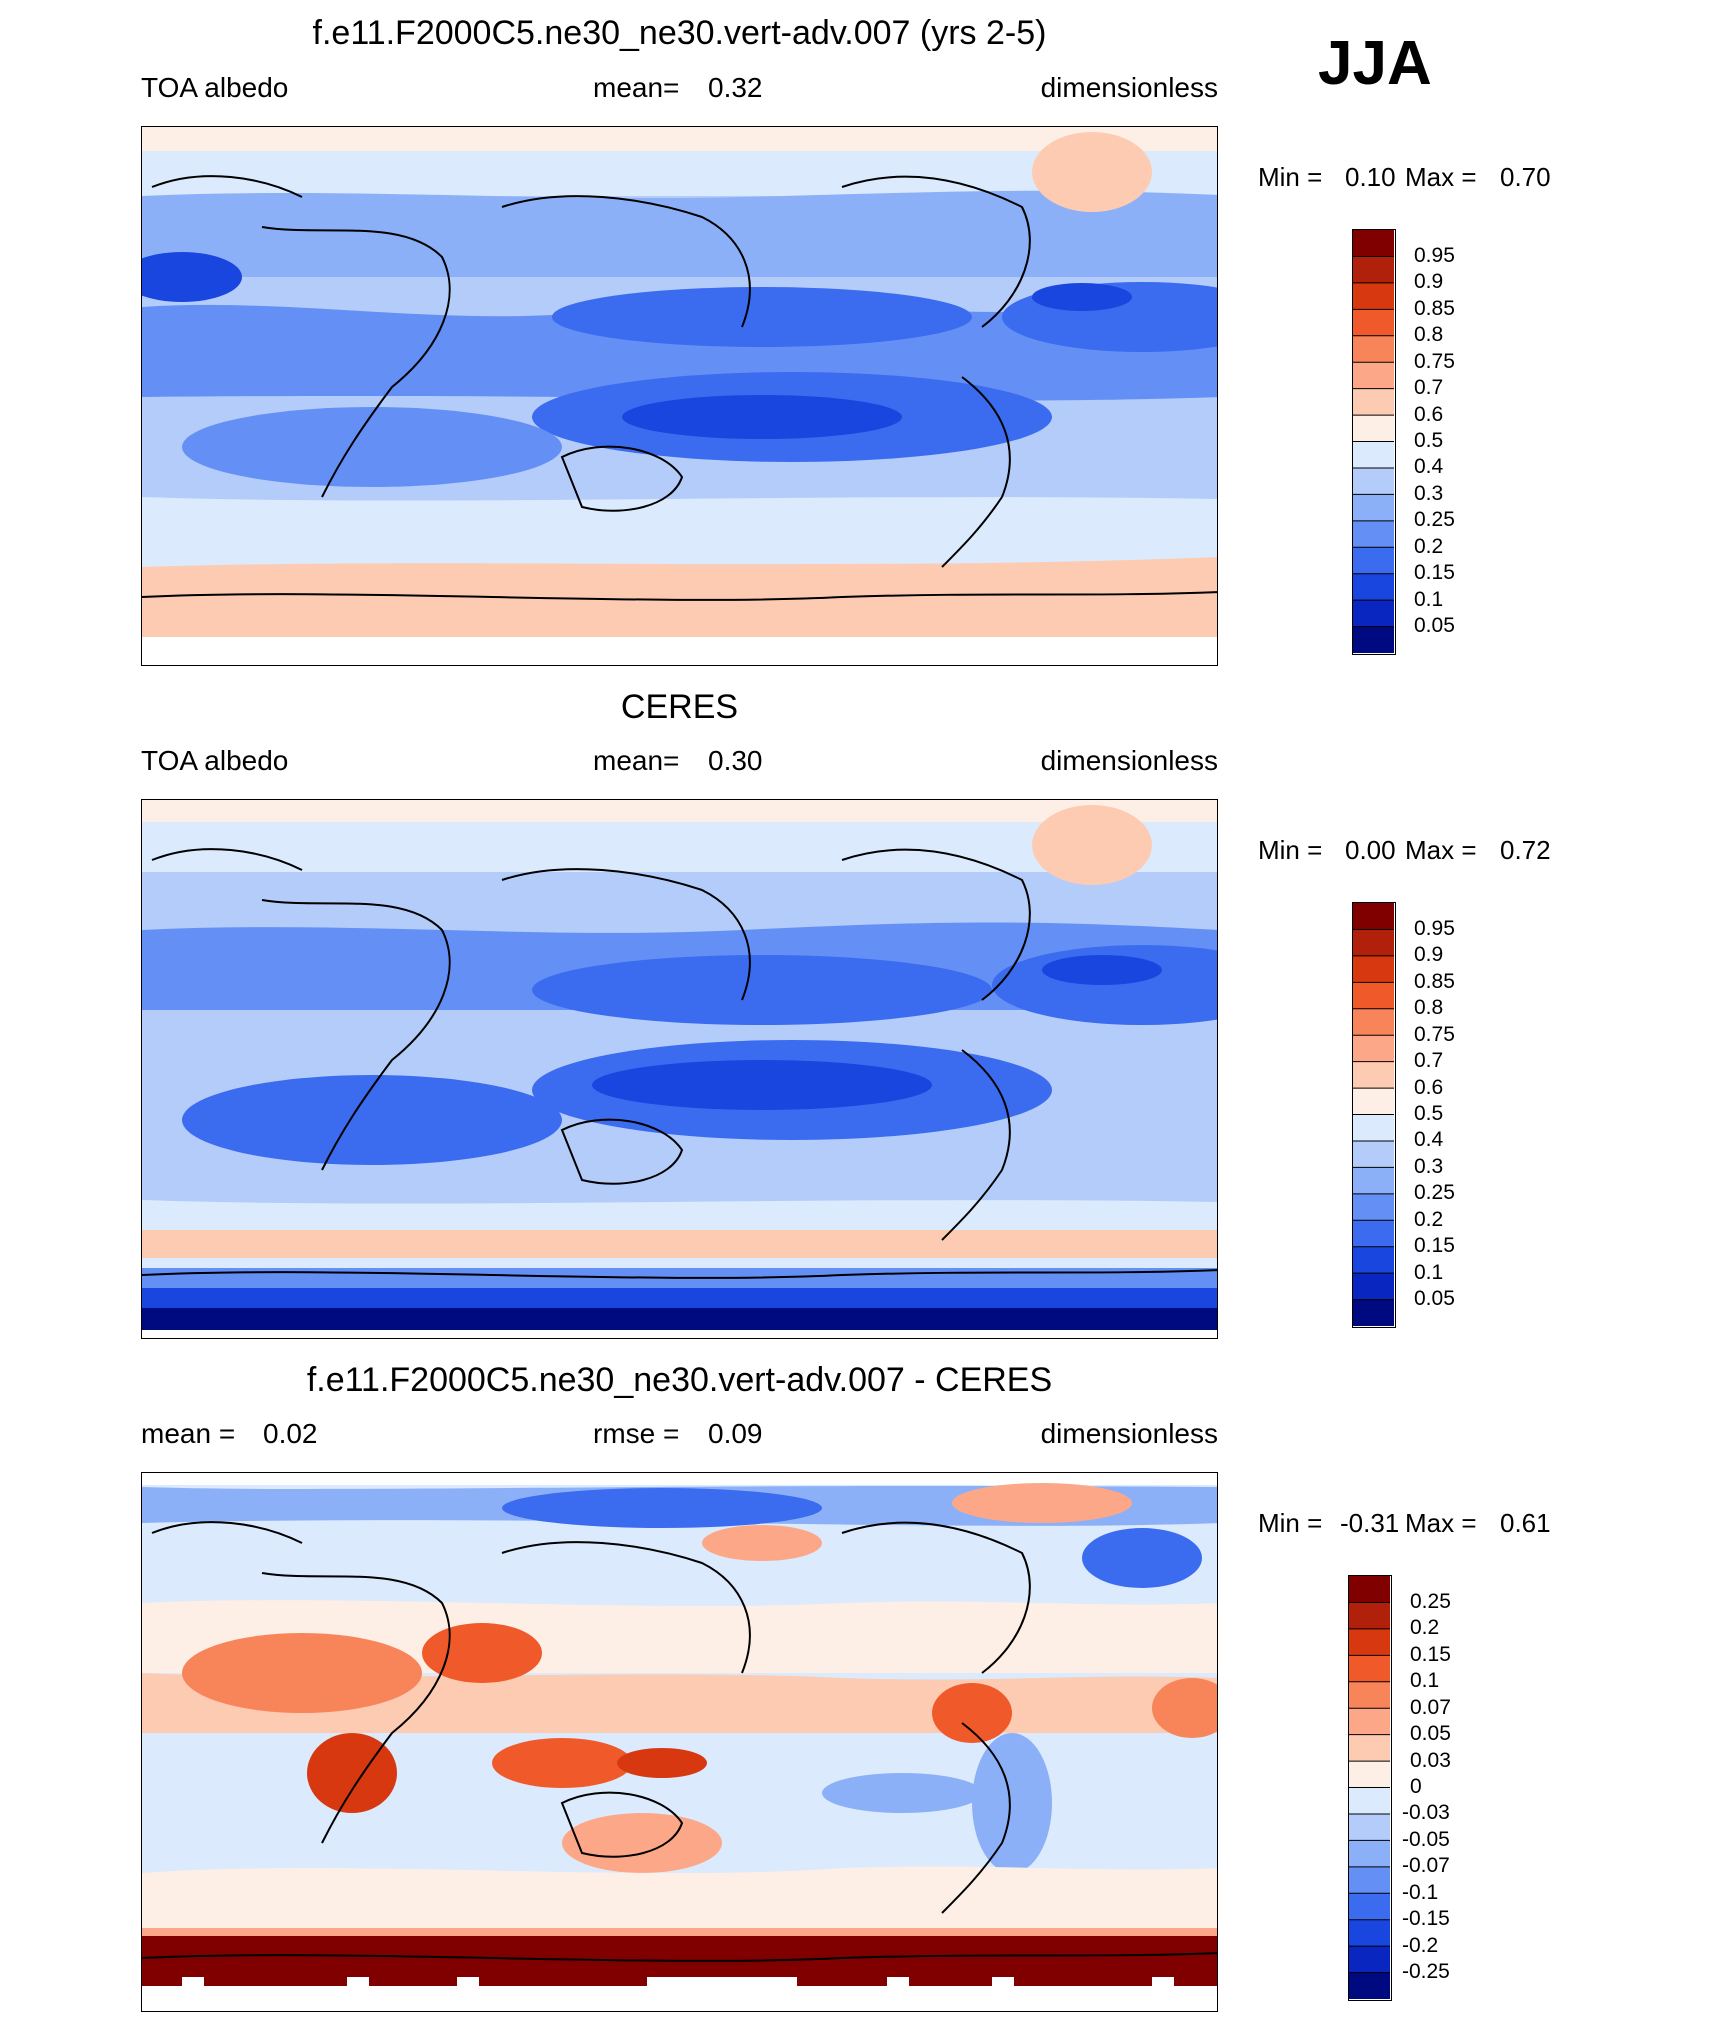  Describe the element at coordinates (215, 760) in the screenshot. I see `panel2-variable: TOA albedo` at that location.